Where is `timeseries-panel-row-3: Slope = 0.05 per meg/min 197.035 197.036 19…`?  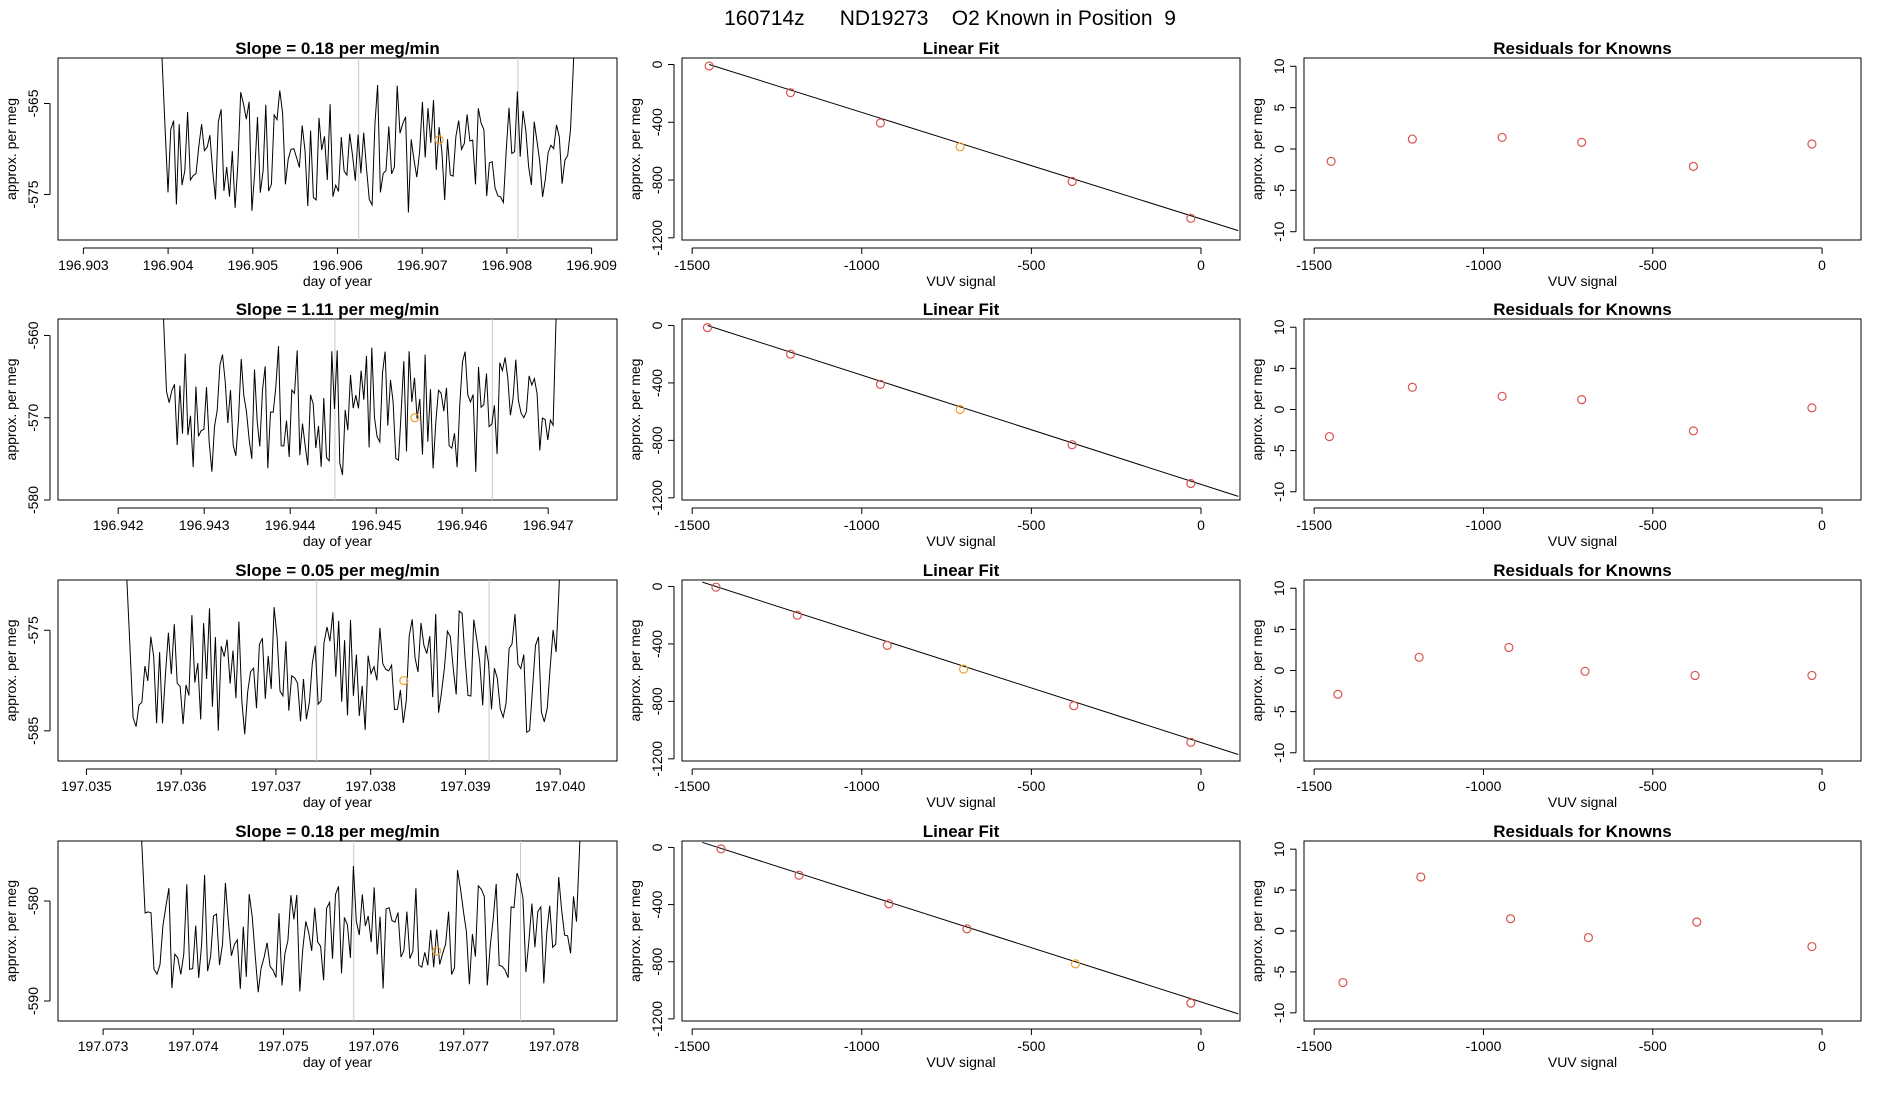 timeseries-panel-row-3: Slope = 0.05 per meg/min 197.035 197.036 19… is located at coordinates (310, 685).